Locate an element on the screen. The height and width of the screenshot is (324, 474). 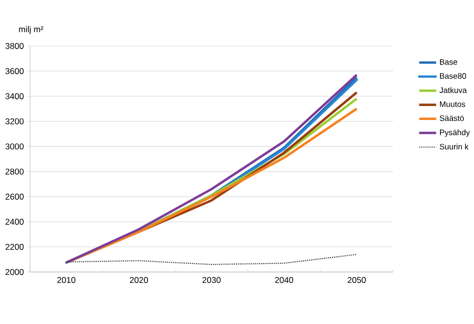
x-tick-label: 2040 is located at coordinates (284, 280).